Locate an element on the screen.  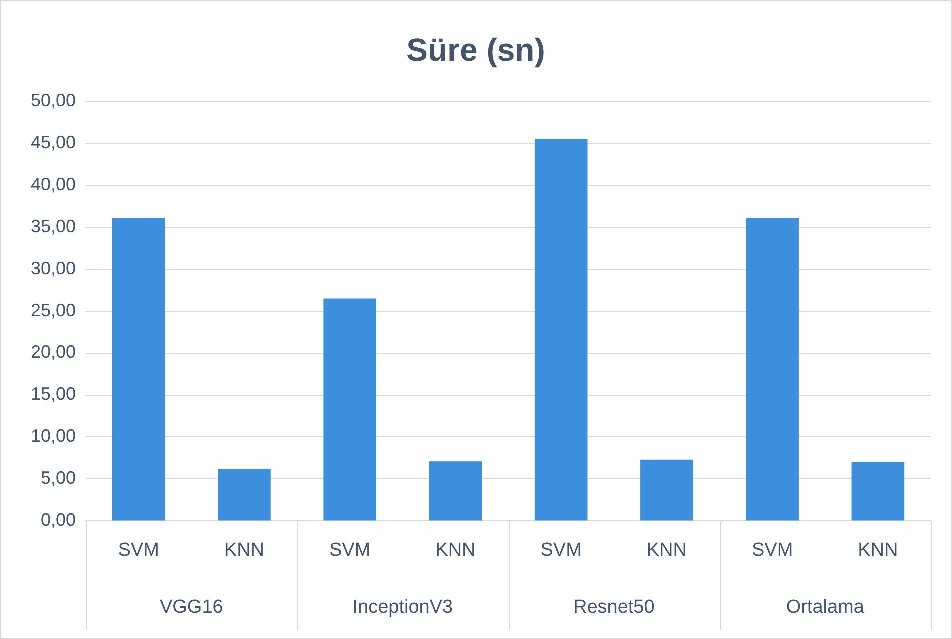
y-tick-label: 10,00 is located at coordinates (53, 436).